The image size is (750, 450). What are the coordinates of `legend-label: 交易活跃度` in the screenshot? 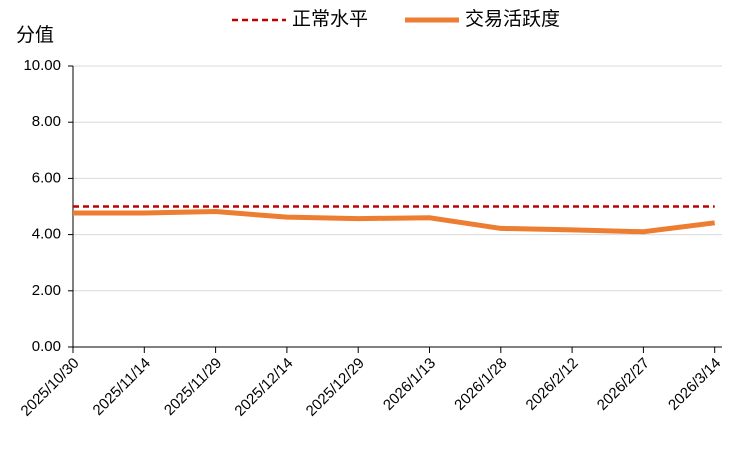 It's located at (512, 19).